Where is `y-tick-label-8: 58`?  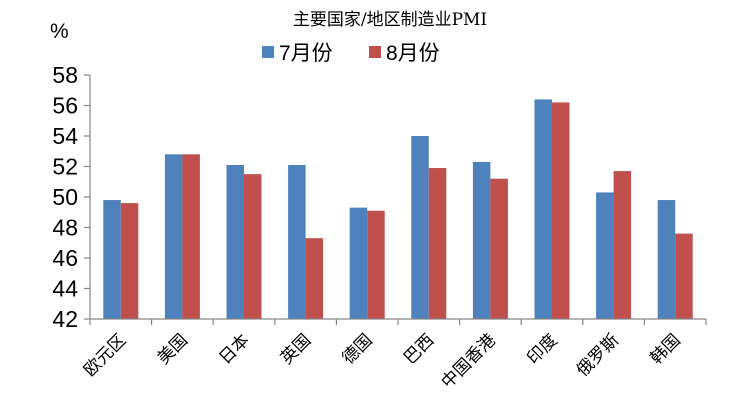
y-tick-label-8: 58 is located at coordinates (65, 75).